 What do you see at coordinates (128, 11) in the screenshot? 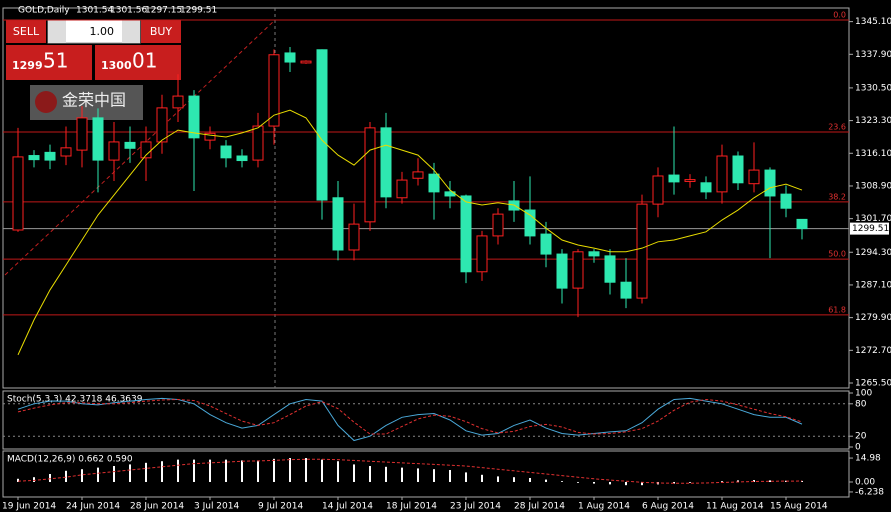
I see `header-high: 1301.56` at bounding box center [128, 11].